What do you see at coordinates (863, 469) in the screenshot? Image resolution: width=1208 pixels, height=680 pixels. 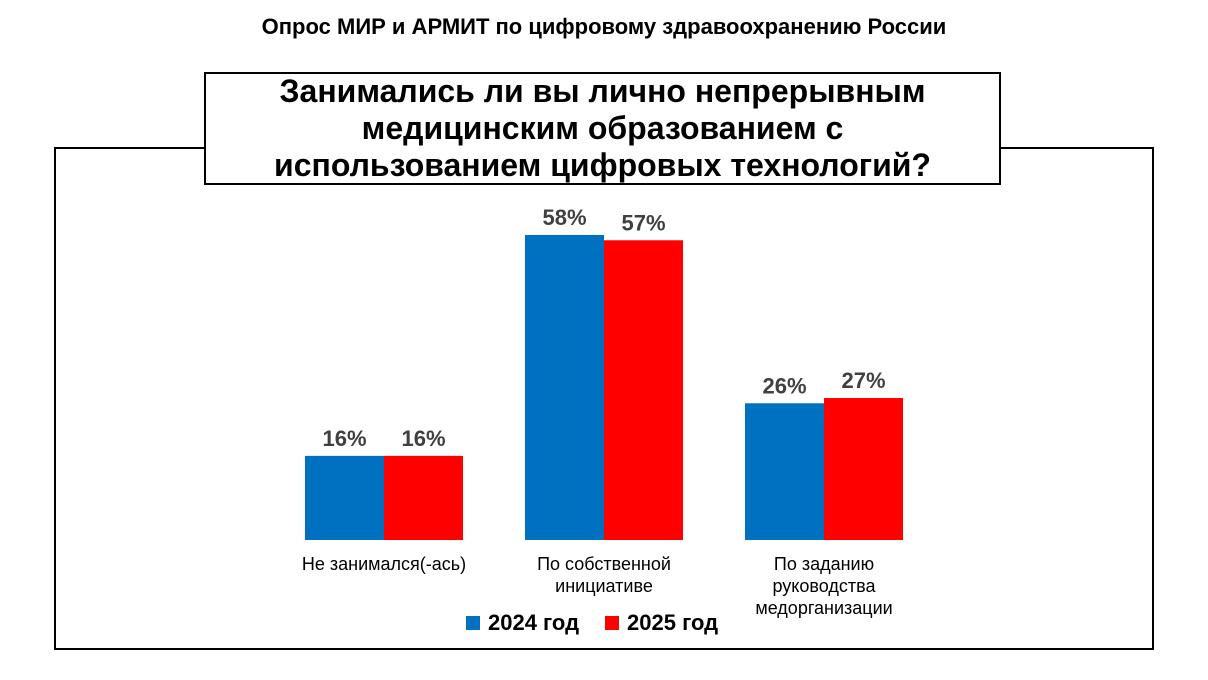 I see `bar-2025-cat3` at bounding box center [863, 469].